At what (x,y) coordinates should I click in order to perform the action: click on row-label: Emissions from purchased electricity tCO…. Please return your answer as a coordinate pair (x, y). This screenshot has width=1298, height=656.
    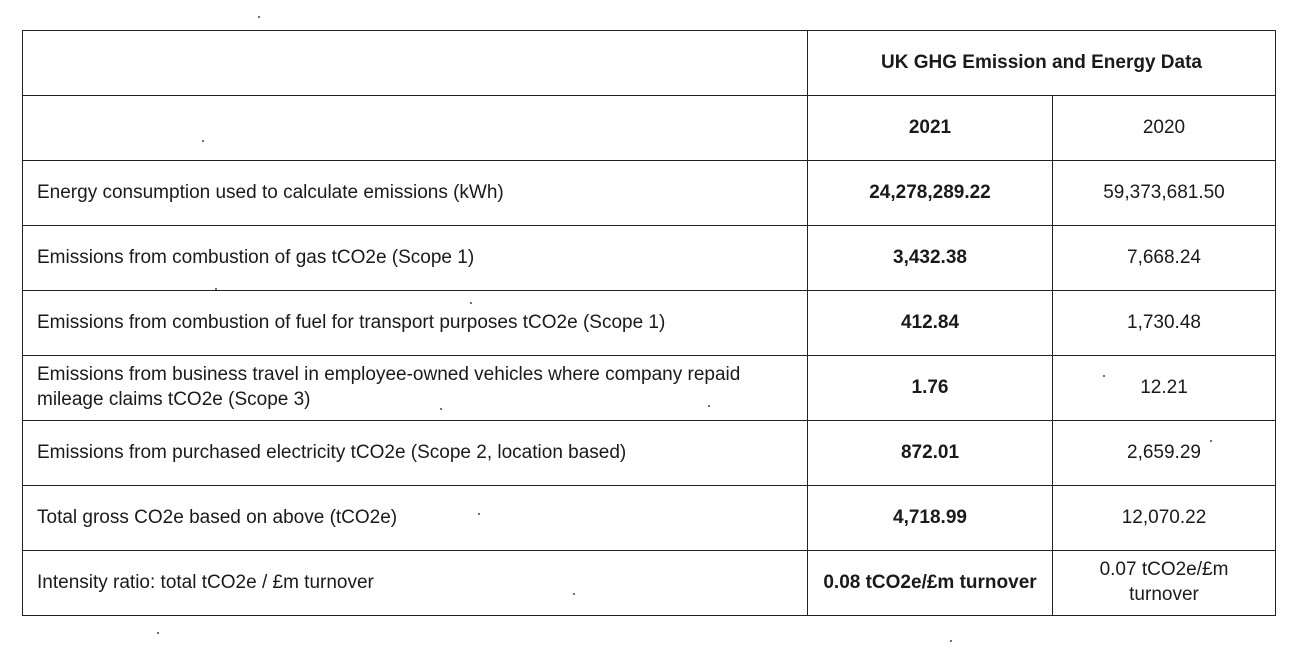
    Looking at the image, I should click on (415, 453).